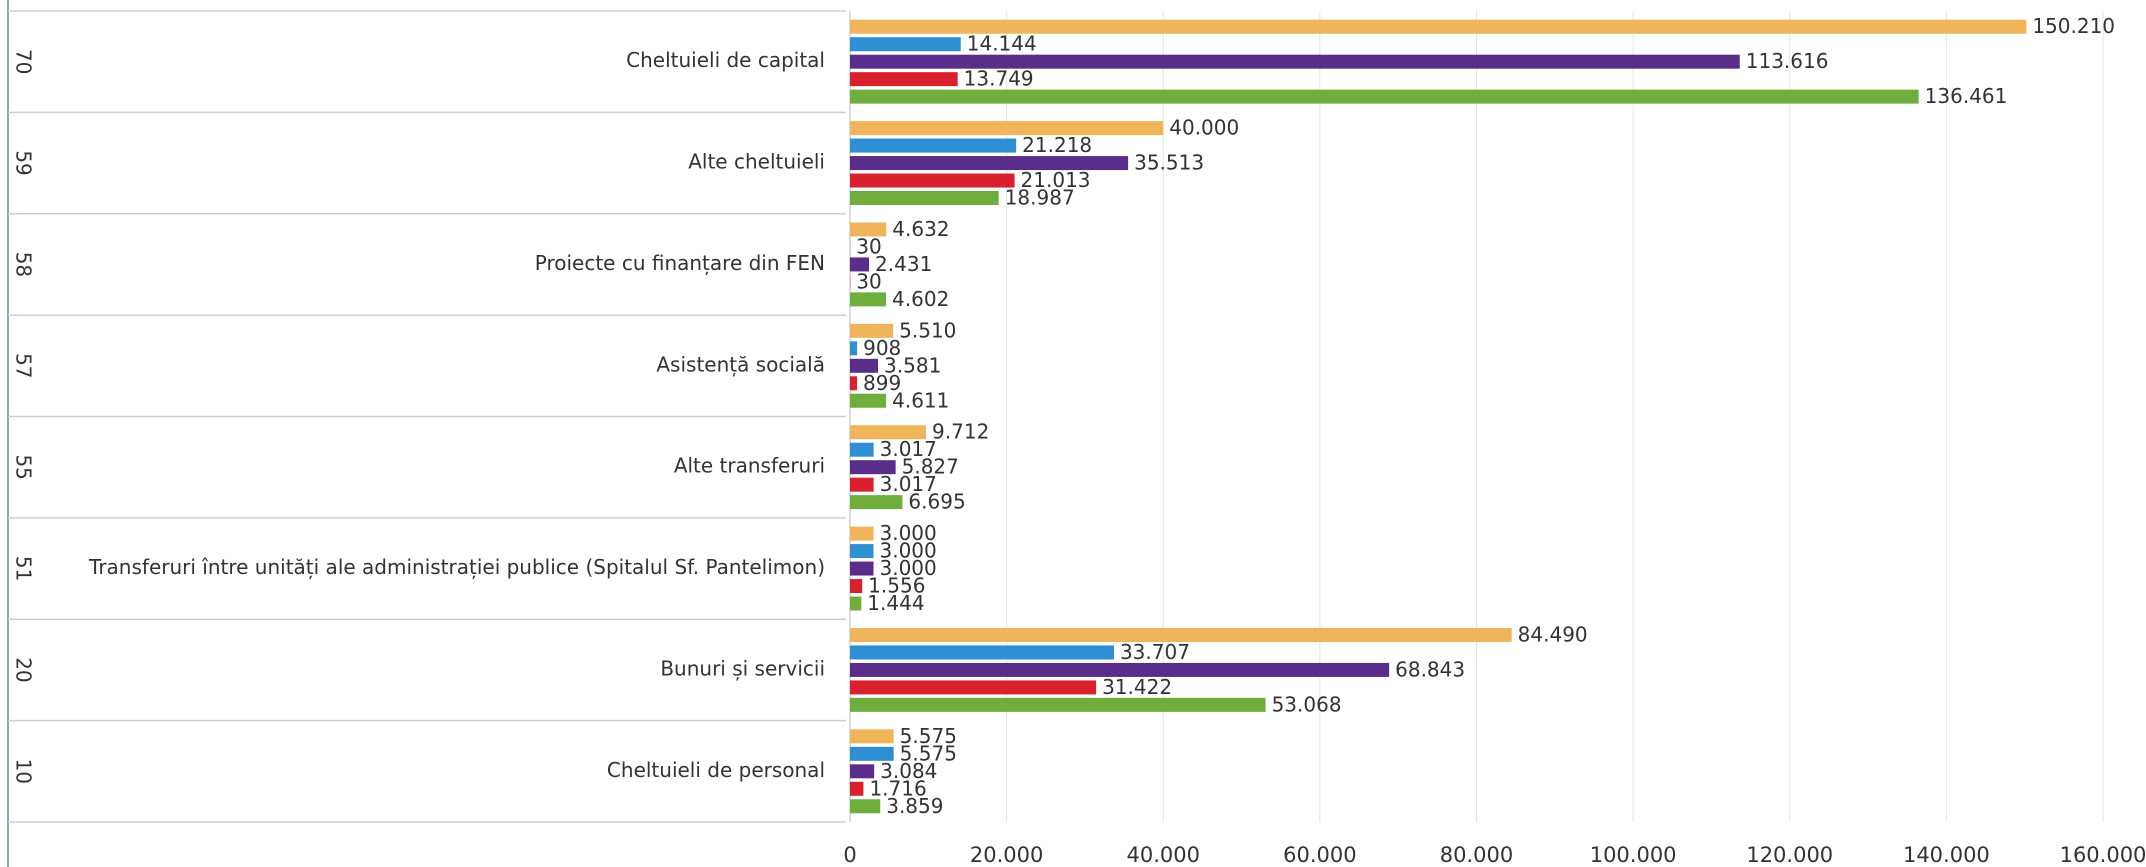 Image resolution: width=2146 pixels, height=867 pixels. I want to click on value-label: 31.422, so click(1137, 687).